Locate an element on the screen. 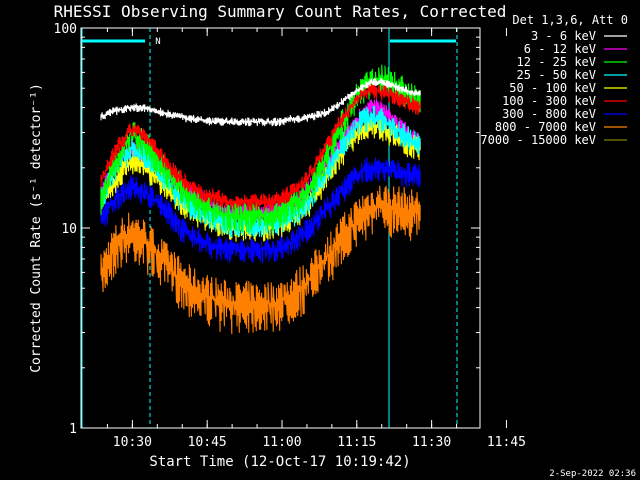 The width and height of the screenshot is (640, 480). legend-label: 7000 - 15000 keV is located at coordinates (538, 140).